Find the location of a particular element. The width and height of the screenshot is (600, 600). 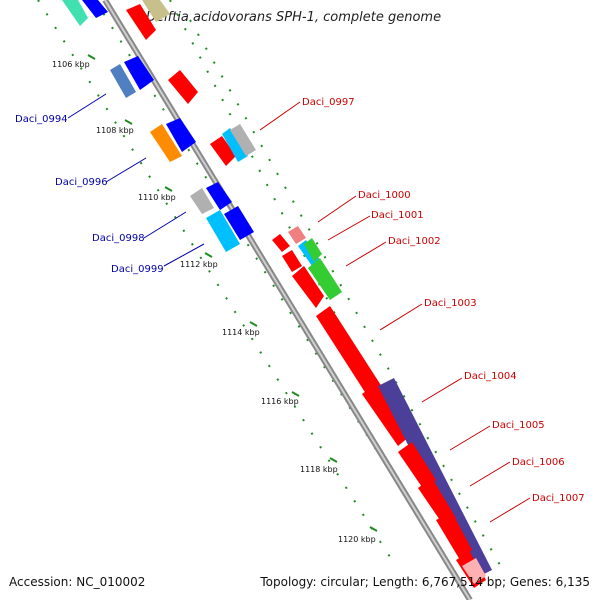

gene-label: Daci_1000 is located at coordinates (384, 195).